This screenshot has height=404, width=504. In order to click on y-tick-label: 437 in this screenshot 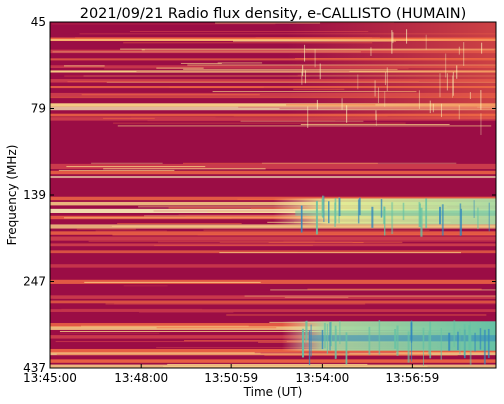, I will do `click(34, 368)`.